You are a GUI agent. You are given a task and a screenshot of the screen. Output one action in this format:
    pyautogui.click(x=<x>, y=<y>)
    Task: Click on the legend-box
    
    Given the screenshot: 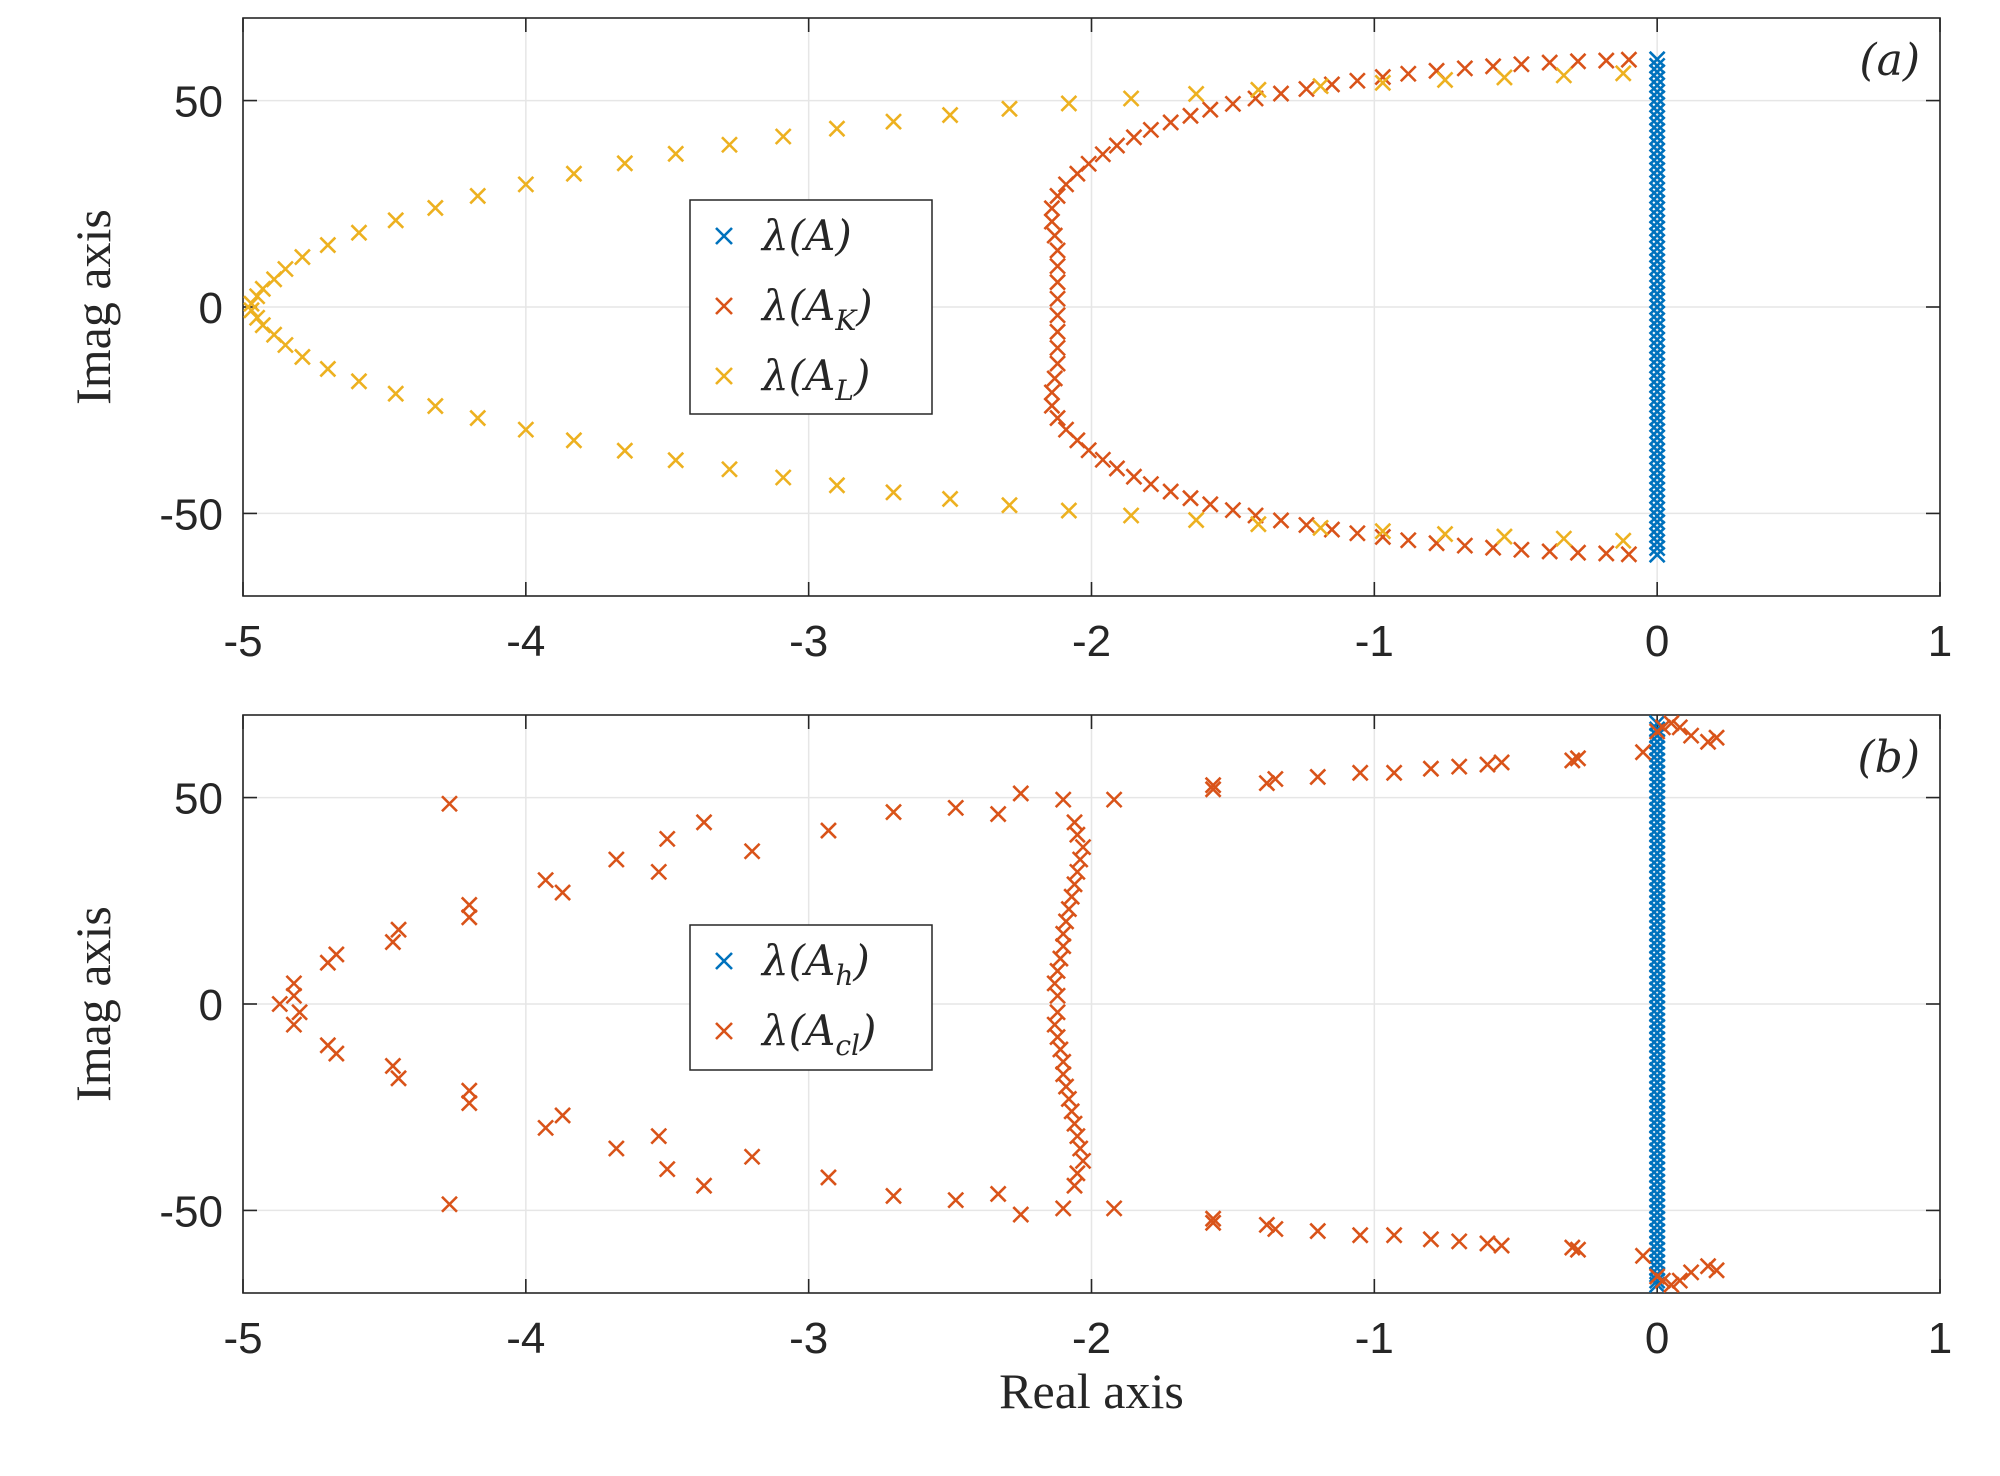 What is the action you would take?
    pyautogui.click(x=811, y=307)
    